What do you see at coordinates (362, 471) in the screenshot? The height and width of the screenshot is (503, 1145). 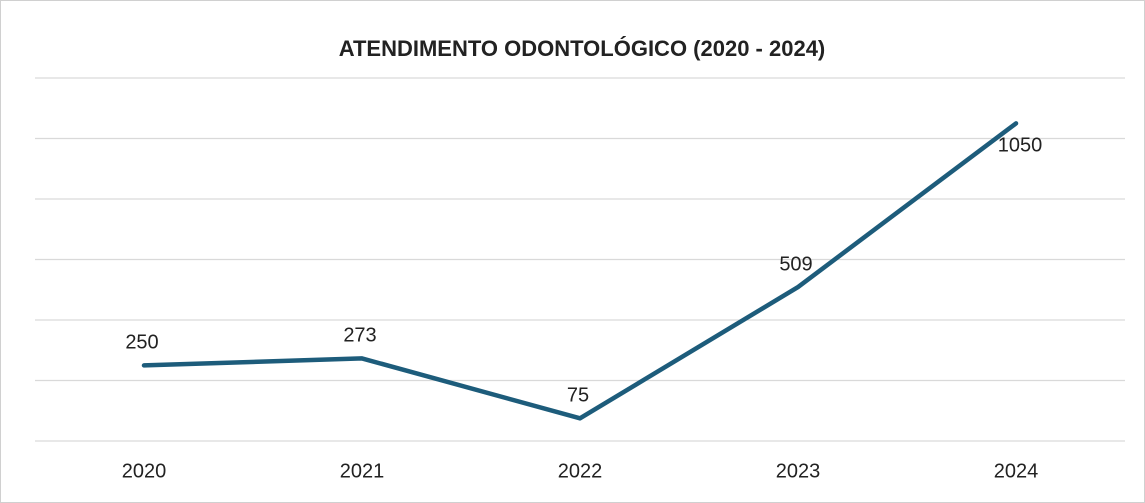 I see `x-tick-label: 2021` at bounding box center [362, 471].